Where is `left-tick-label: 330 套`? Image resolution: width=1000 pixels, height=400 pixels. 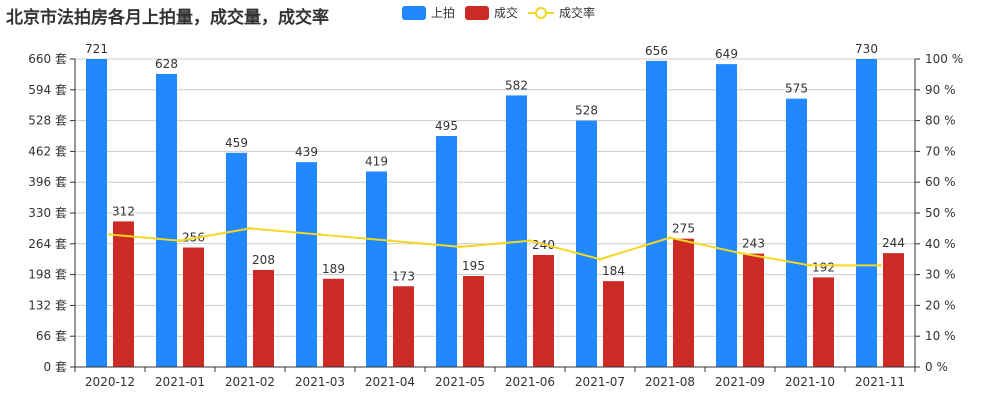 left-tick-label: 330 套 is located at coordinates (47, 213).